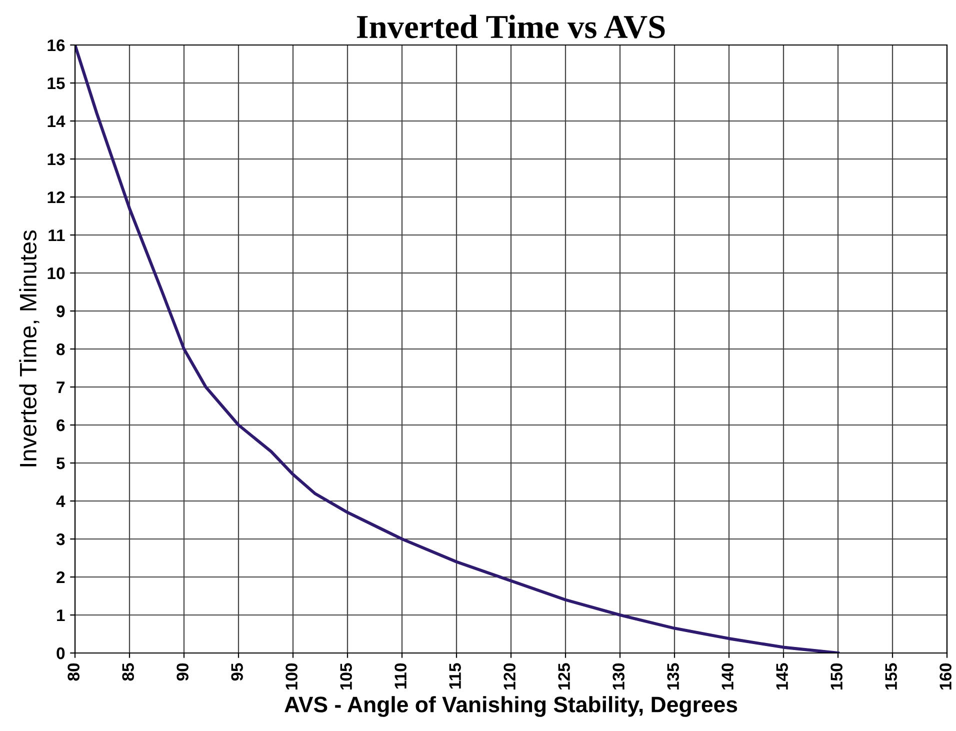 The height and width of the screenshot is (731, 956). What do you see at coordinates (56, 84) in the screenshot?
I see `y-tick-label: 15` at bounding box center [56, 84].